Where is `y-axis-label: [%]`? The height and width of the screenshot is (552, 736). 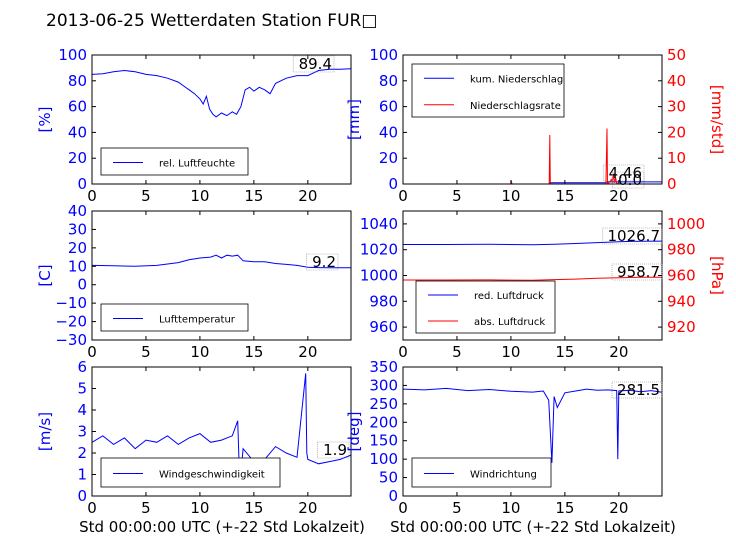 y-axis-label: [%] is located at coordinates (45, 120).